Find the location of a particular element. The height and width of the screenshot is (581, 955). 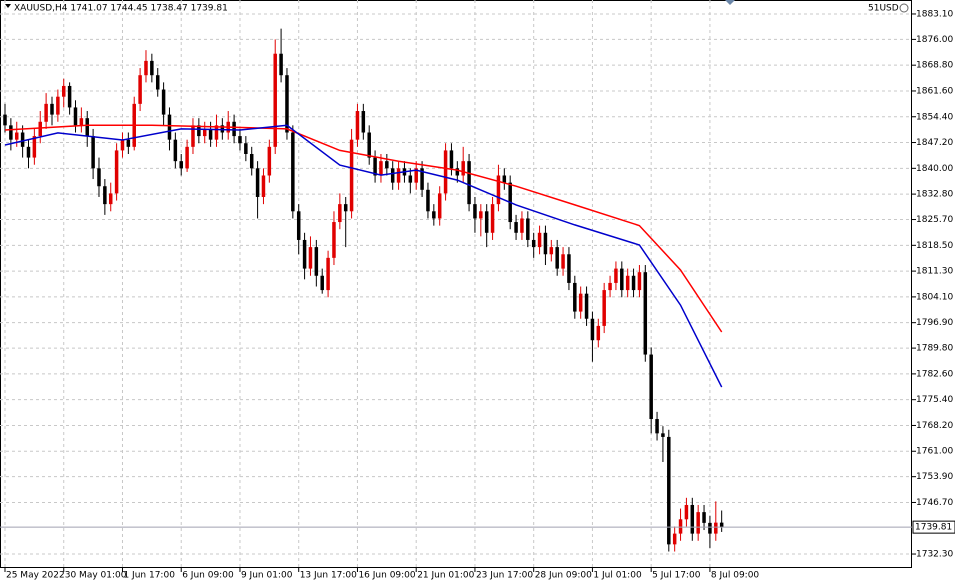

symbol-icon is located at coordinates (8, 6).